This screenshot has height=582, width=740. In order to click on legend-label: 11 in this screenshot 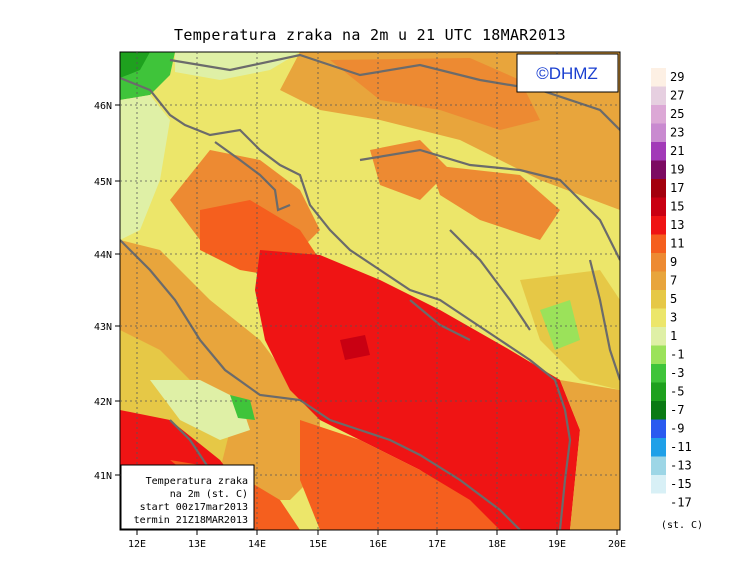, I will do `click(677, 244)`.